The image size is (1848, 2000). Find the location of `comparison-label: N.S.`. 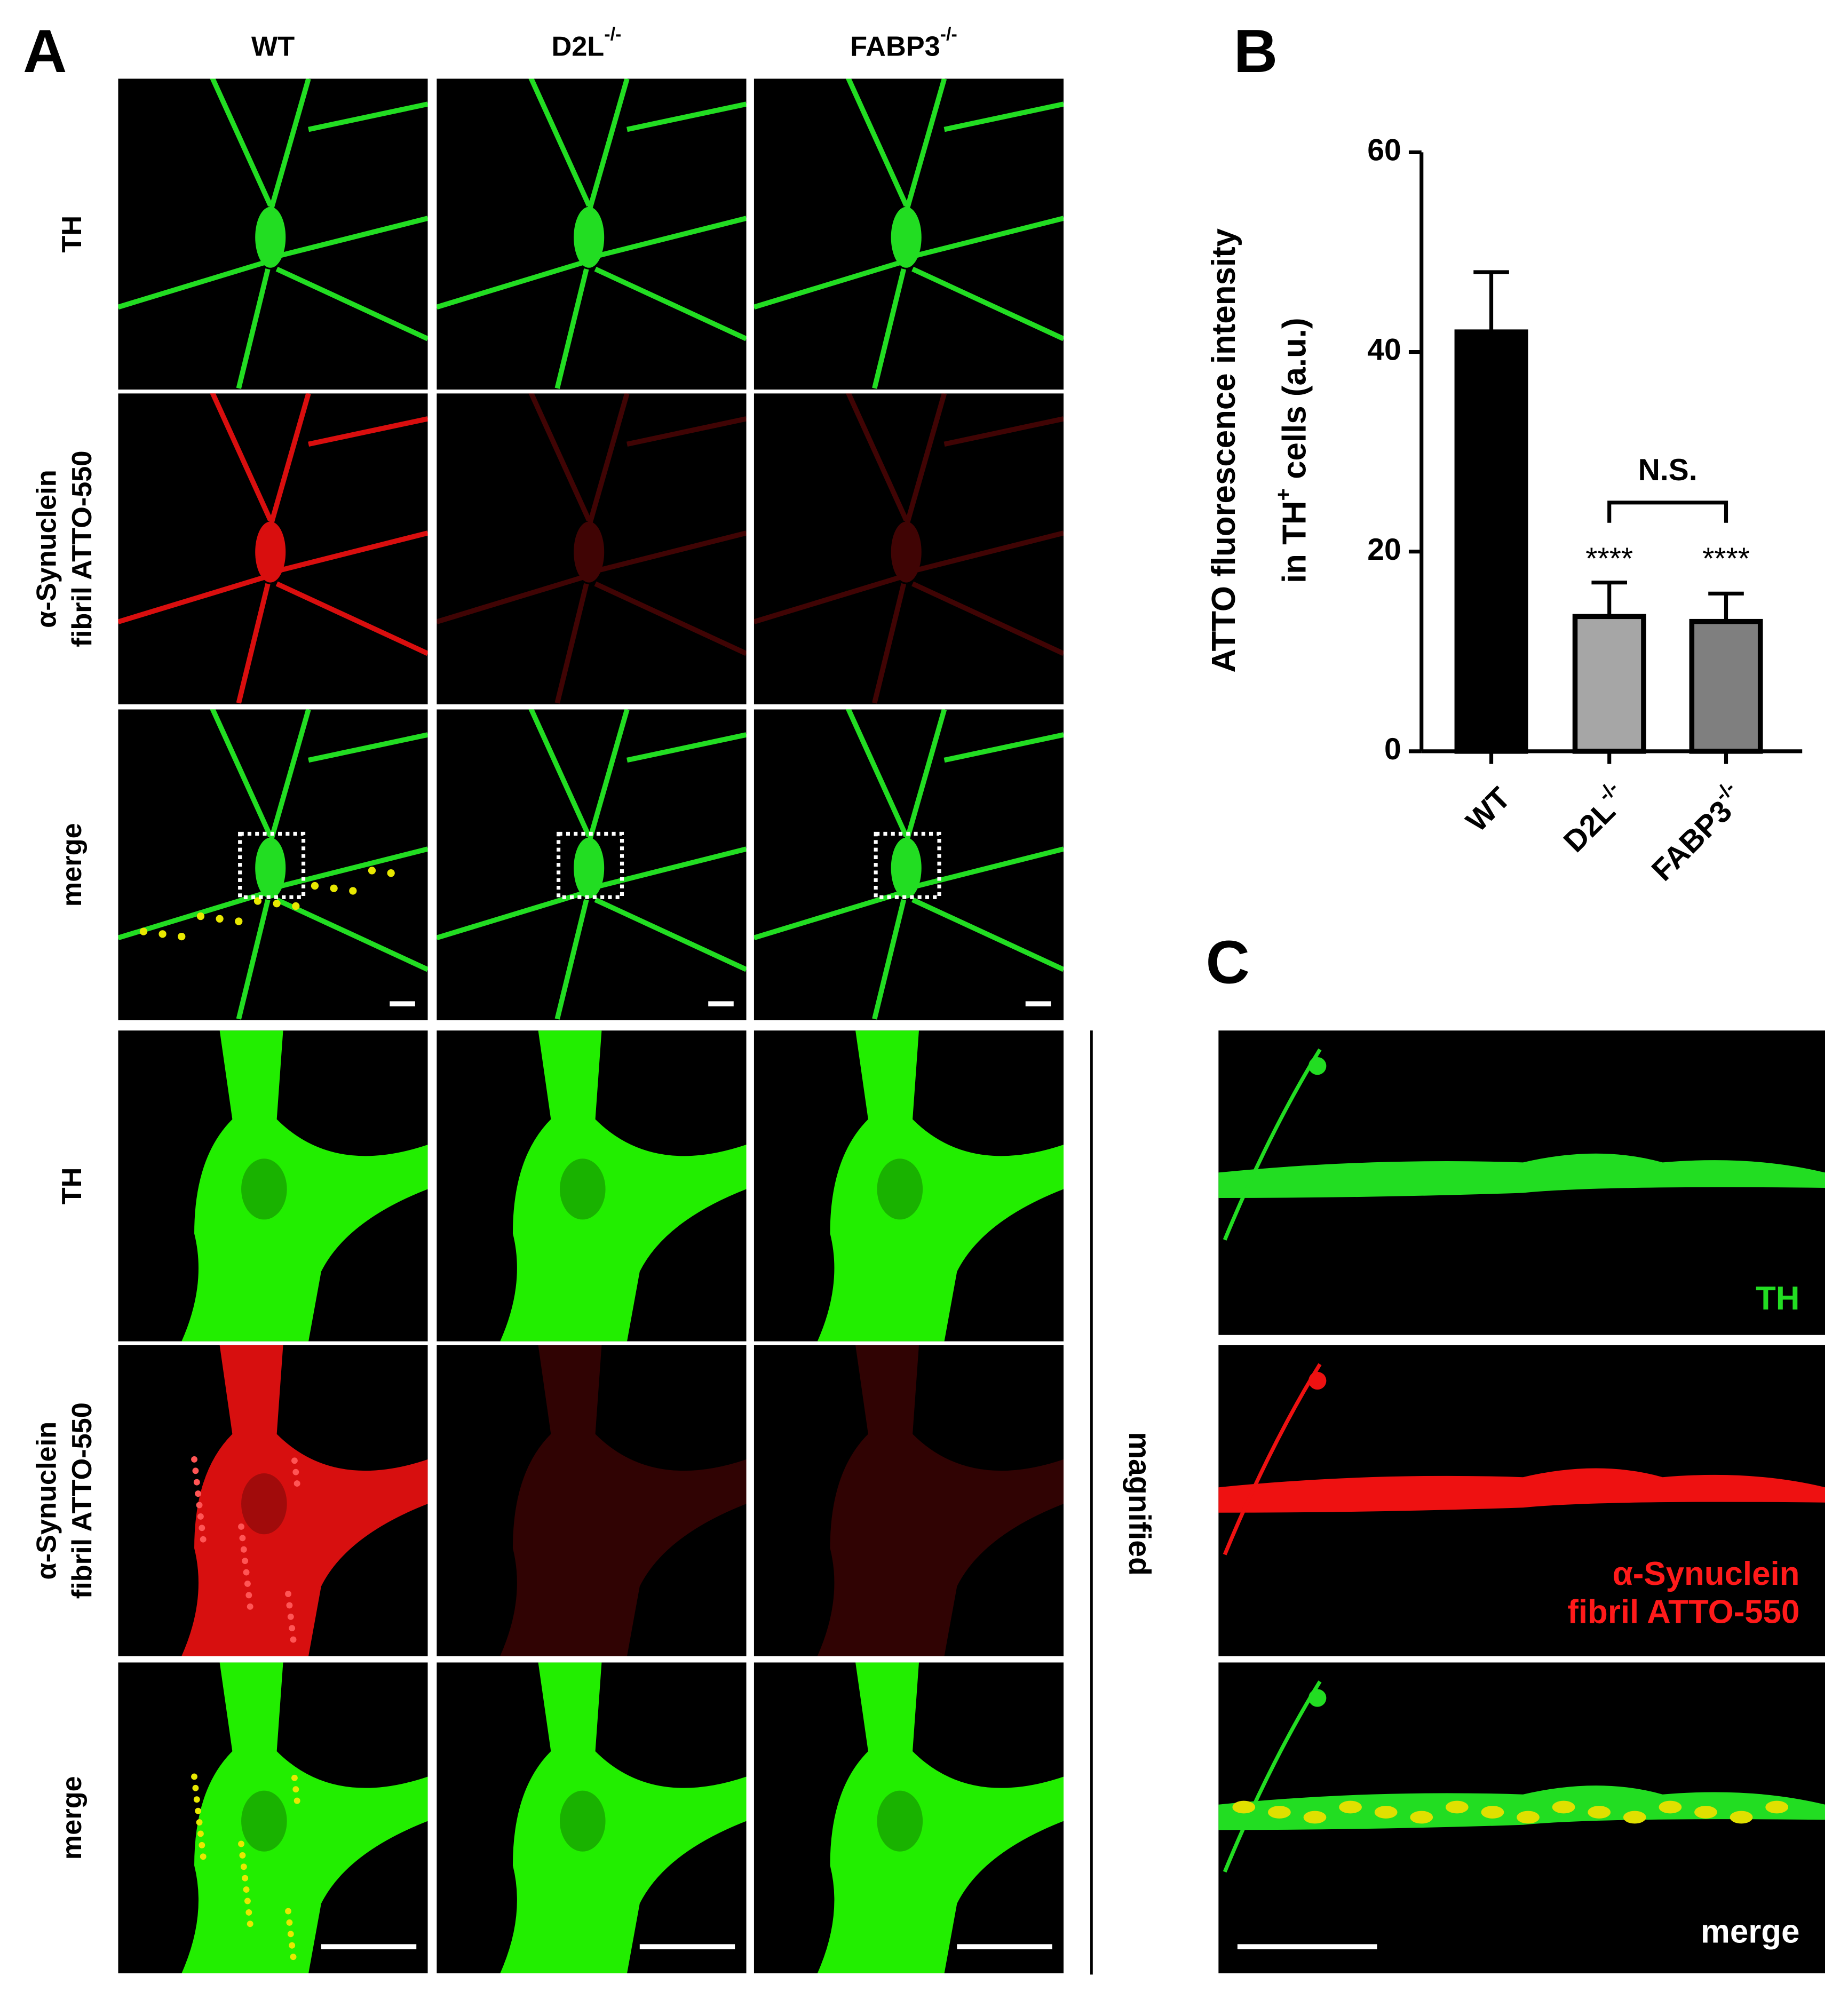

comparison-label: N.S. is located at coordinates (1668, 470).